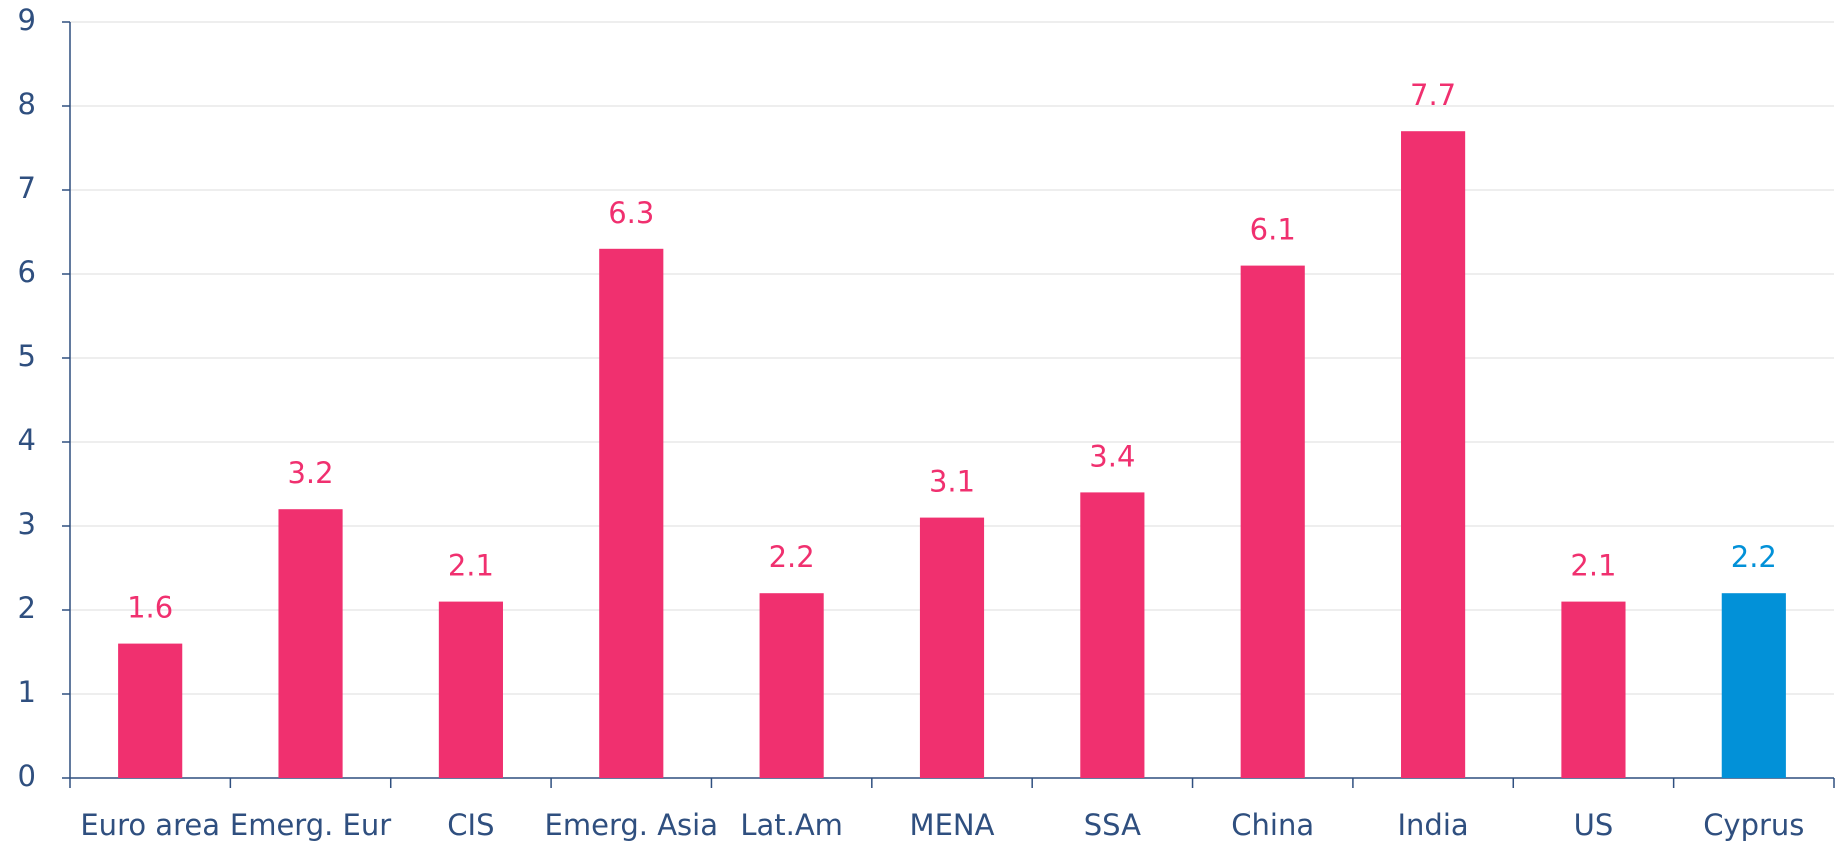 This screenshot has height=851, width=1836. I want to click on x-tick-label: Lat.Am, so click(791, 825).